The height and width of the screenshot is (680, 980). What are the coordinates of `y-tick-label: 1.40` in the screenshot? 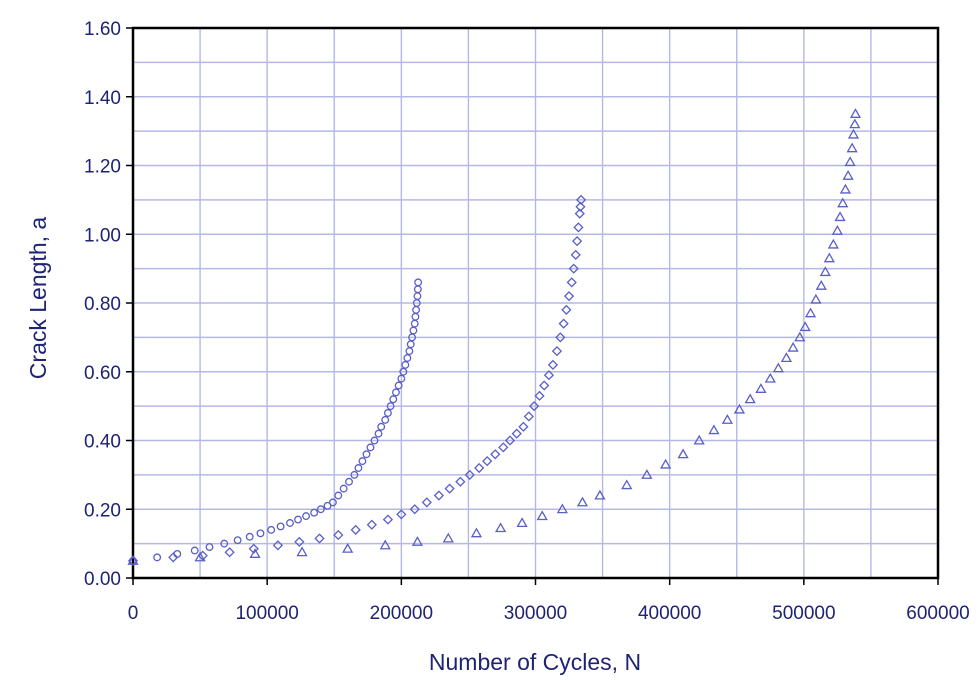 It's located at (102, 98).